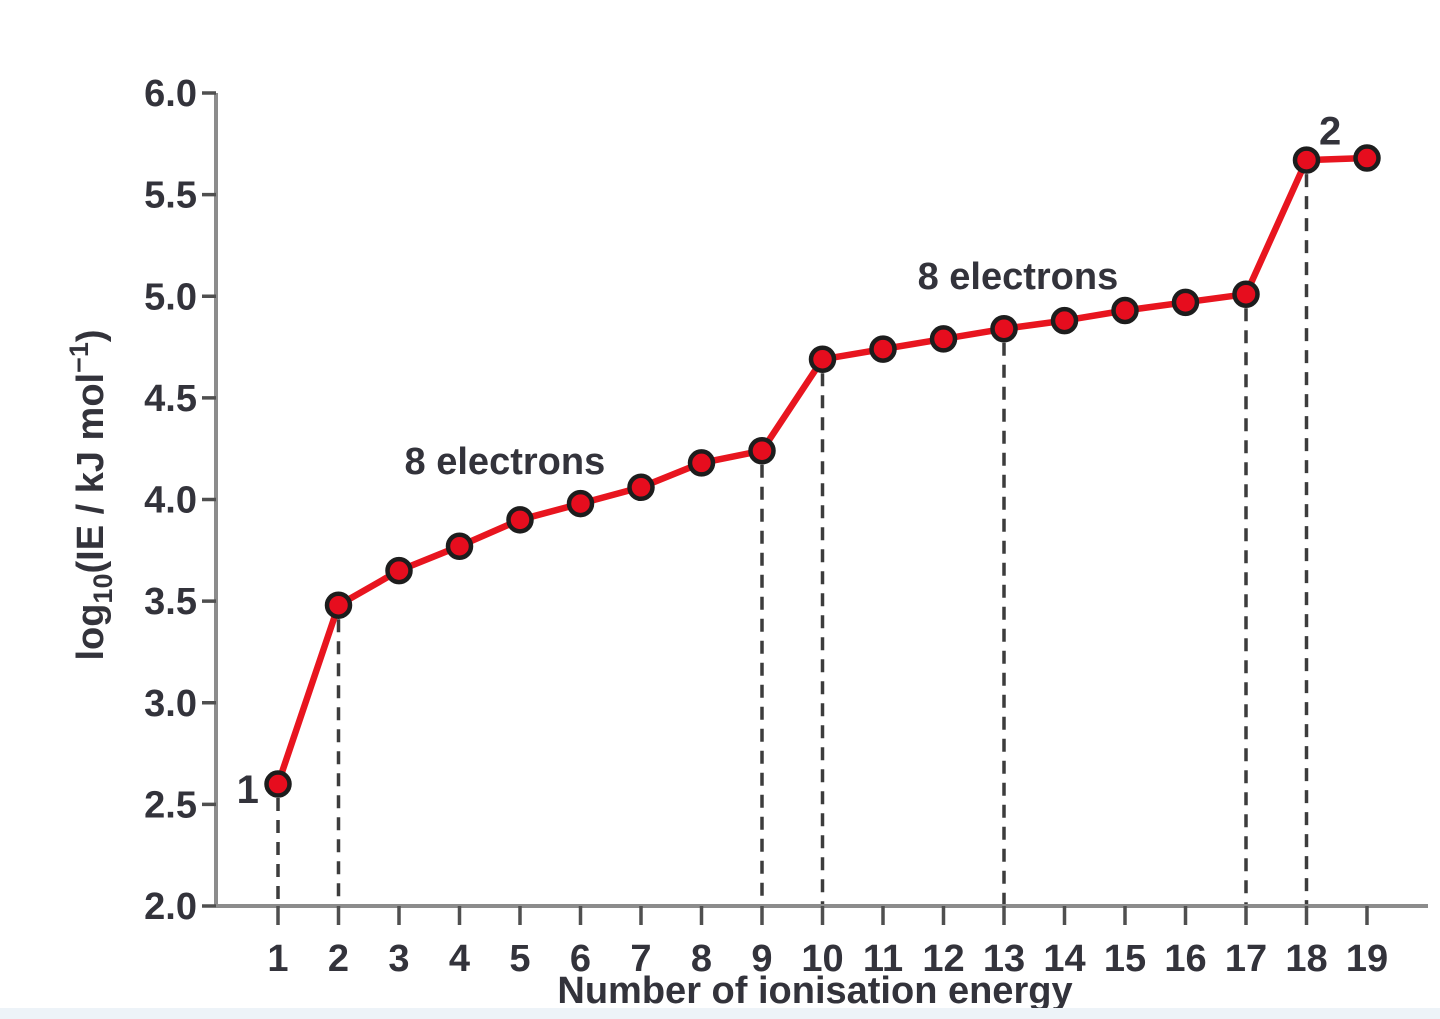 This screenshot has width=1440, height=1019. I want to click on y-tick-label: 3.0, so click(170, 704).